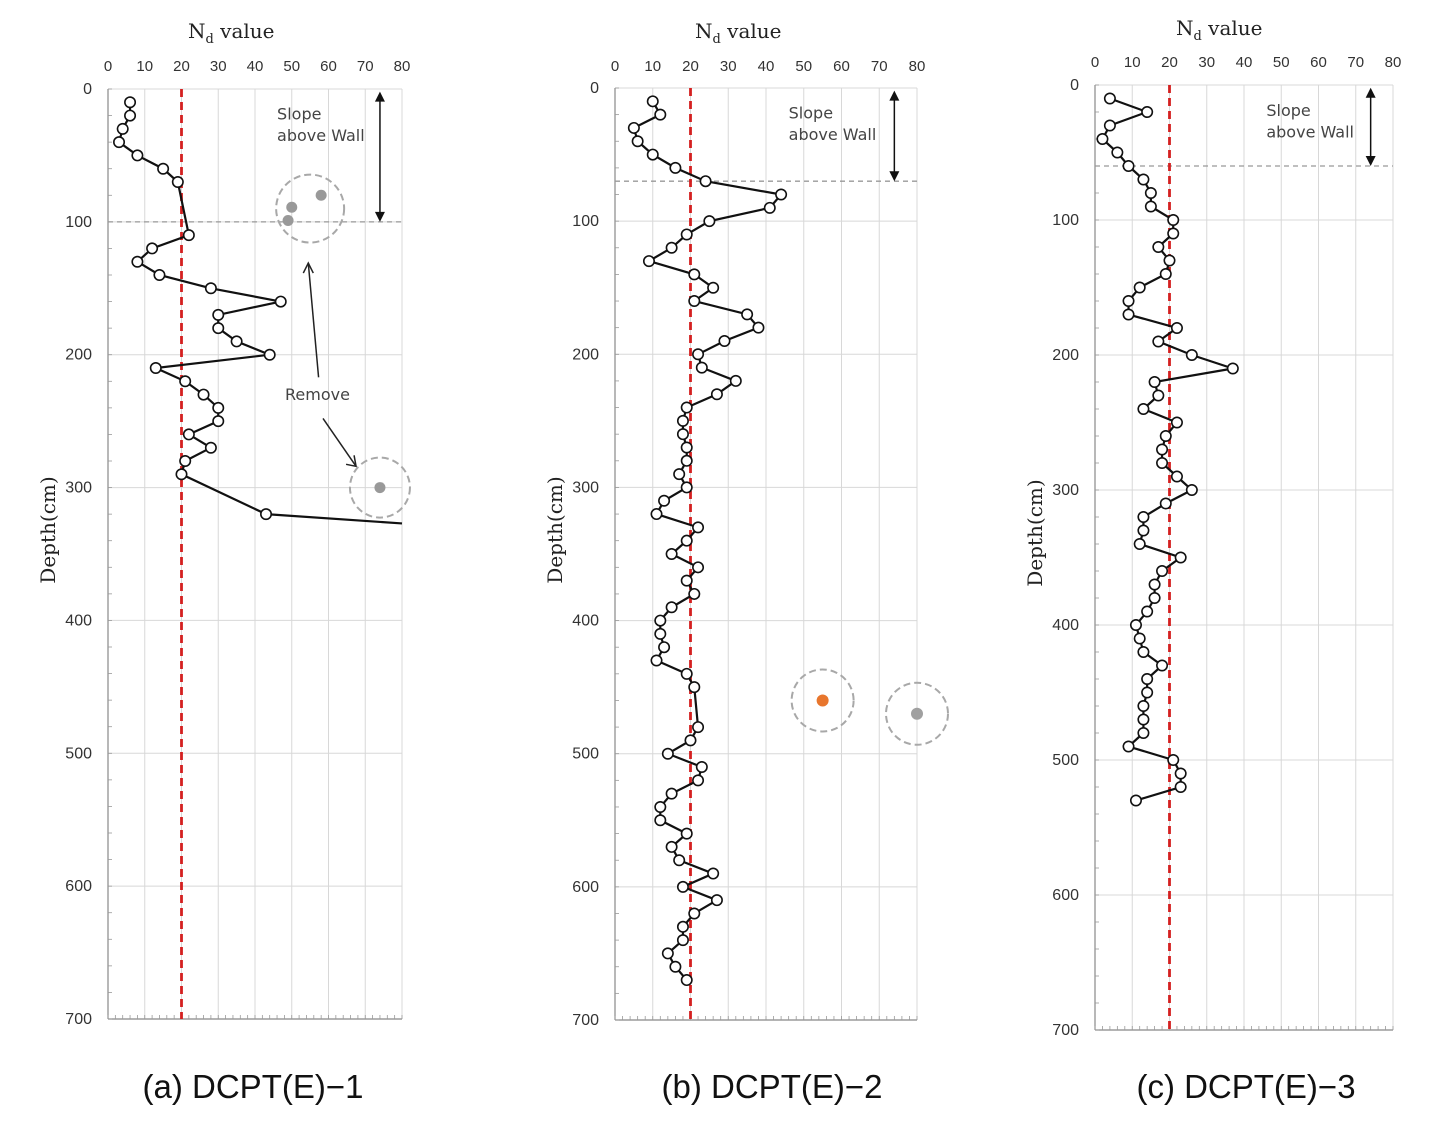  I want to click on remove-arrow-1-head, so click(308, 267).